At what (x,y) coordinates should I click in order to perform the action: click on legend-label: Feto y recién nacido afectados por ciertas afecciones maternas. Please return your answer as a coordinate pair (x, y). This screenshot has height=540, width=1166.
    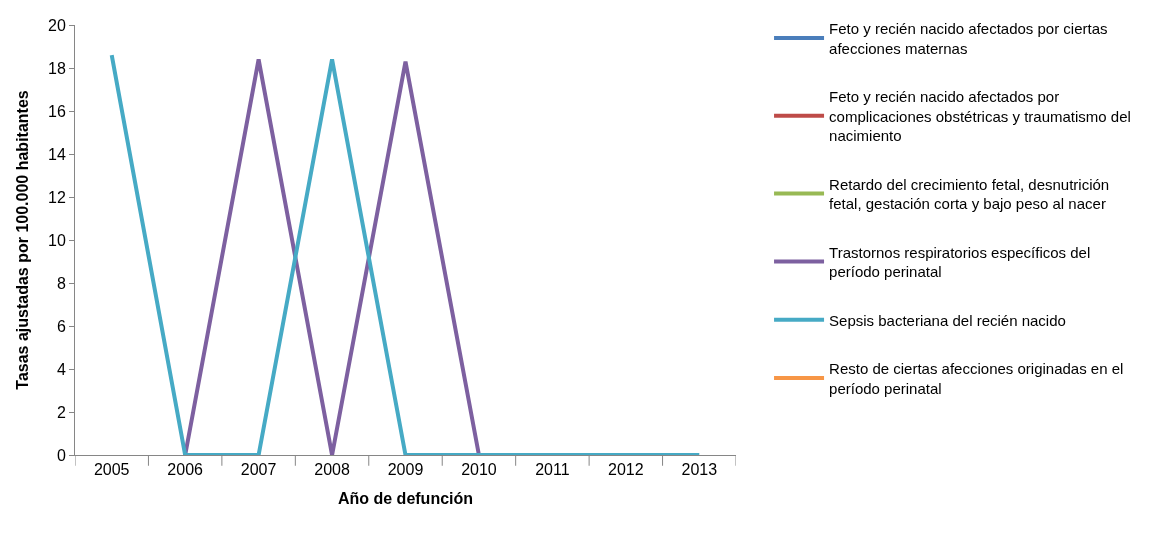
    Looking at the image, I should click on (968, 38).